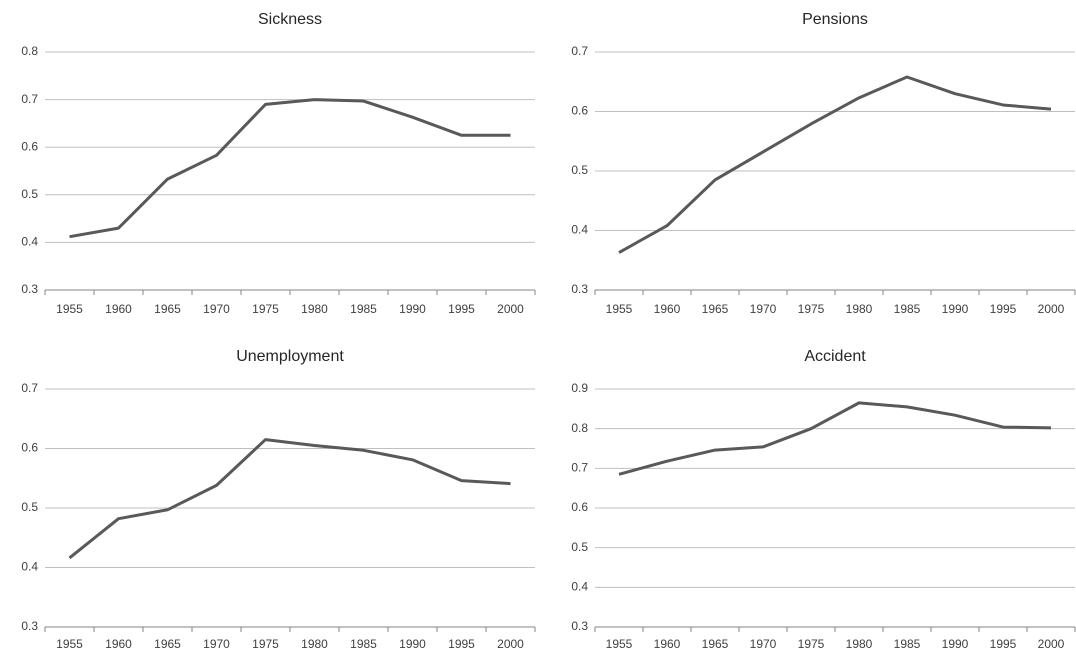 The image size is (1076, 660). I want to click on chart-title: Unemployment, so click(290, 356).